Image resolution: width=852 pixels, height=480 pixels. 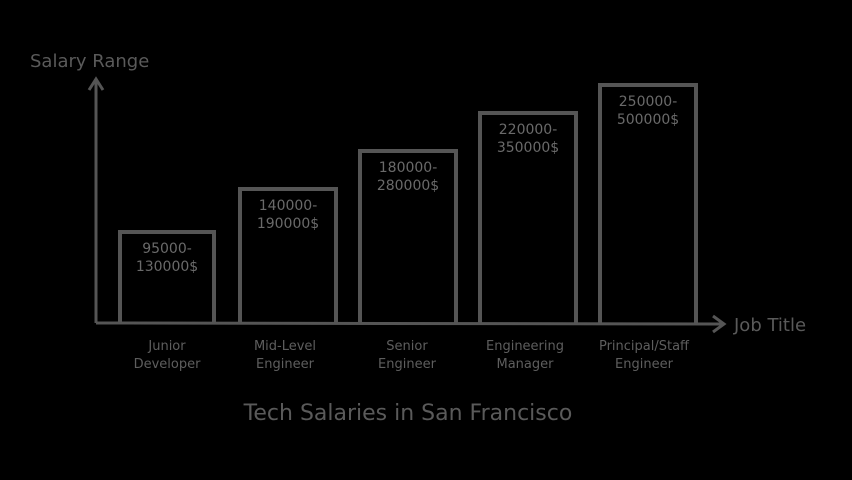 I want to click on bar-value-min: 140000-, so click(x=288, y=206).